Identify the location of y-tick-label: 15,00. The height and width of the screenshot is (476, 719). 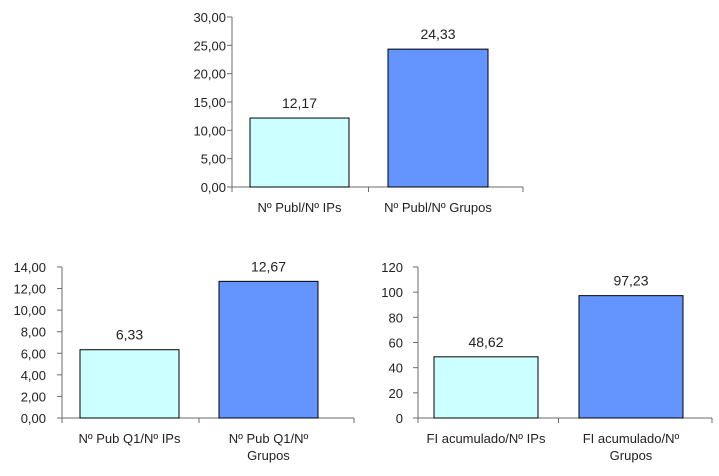
(209, 102).